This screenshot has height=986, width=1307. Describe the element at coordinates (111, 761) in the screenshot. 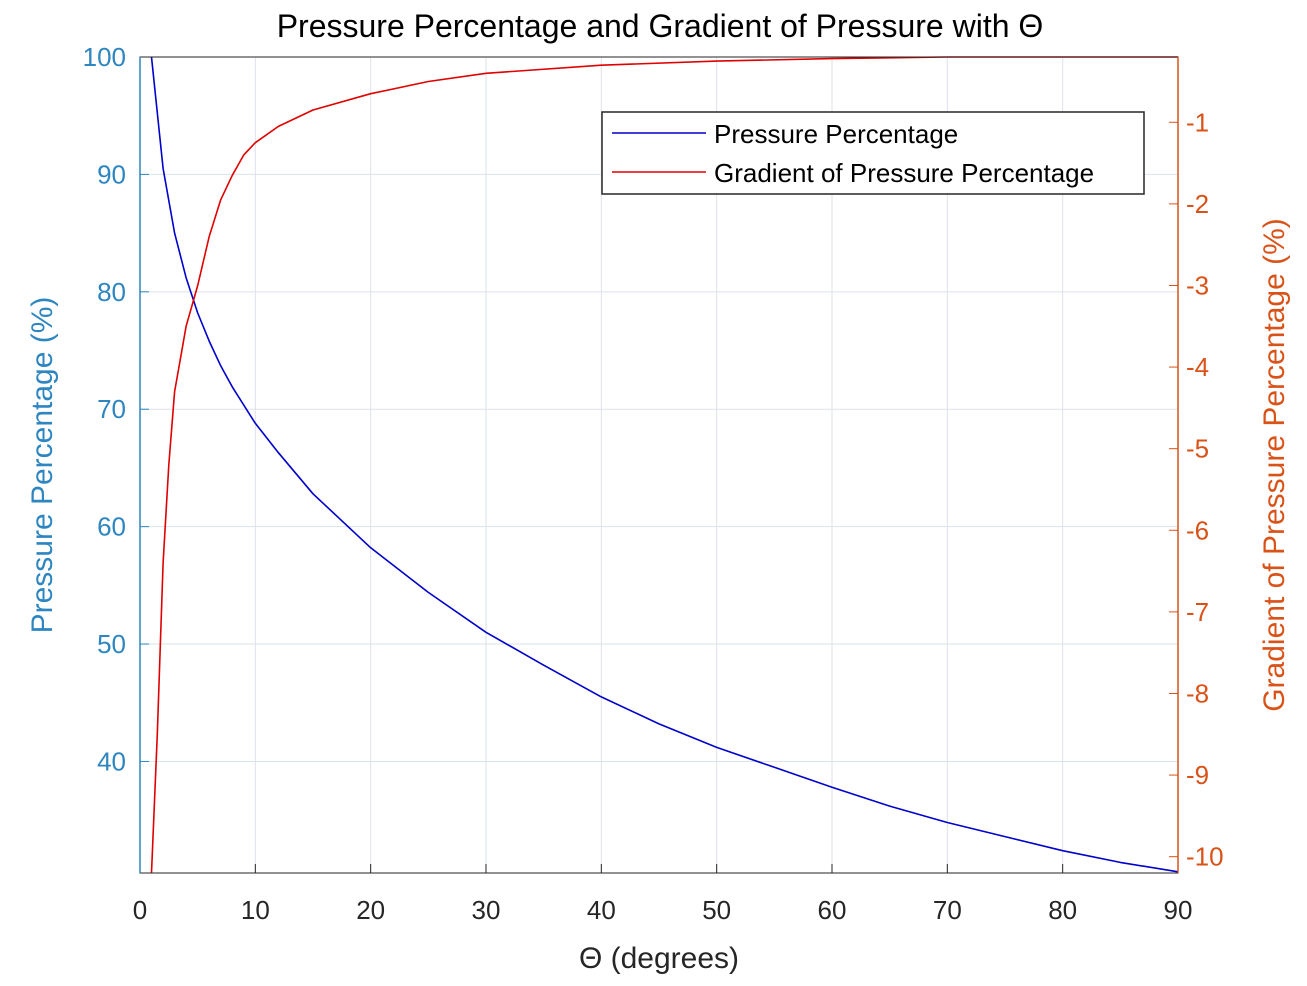

I see `y-left-tick-label: 40` at that location.